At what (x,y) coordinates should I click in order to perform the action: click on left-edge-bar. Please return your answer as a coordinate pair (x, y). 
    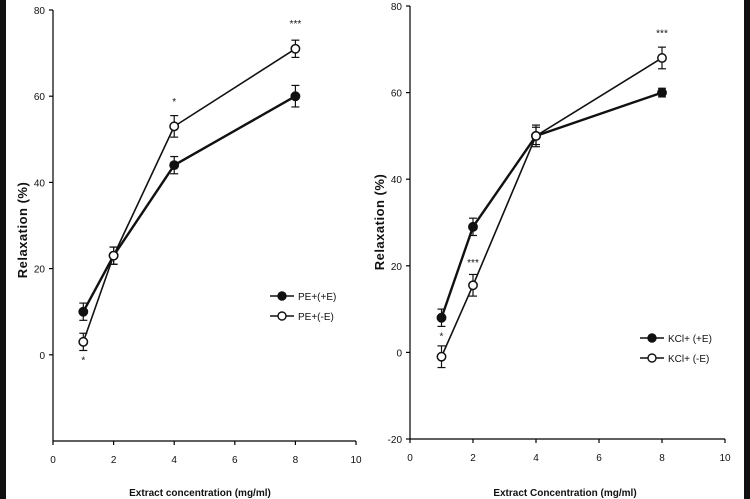
    Looking at the image, I should click on (3, 249).